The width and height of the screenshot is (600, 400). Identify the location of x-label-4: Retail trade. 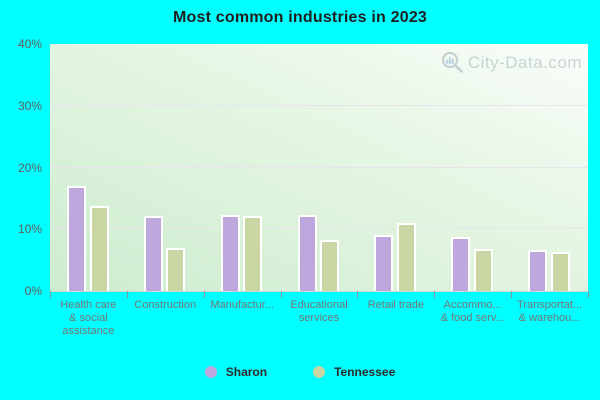
(395, 305).